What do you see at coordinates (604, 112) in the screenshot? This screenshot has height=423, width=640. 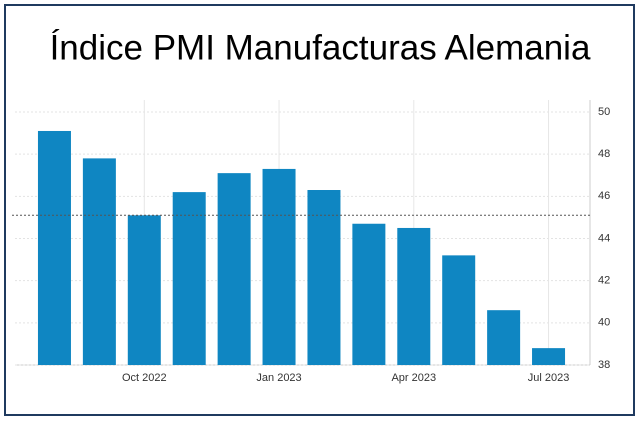 I see `y-tick-label: 50` at bounding box center [604, 112].